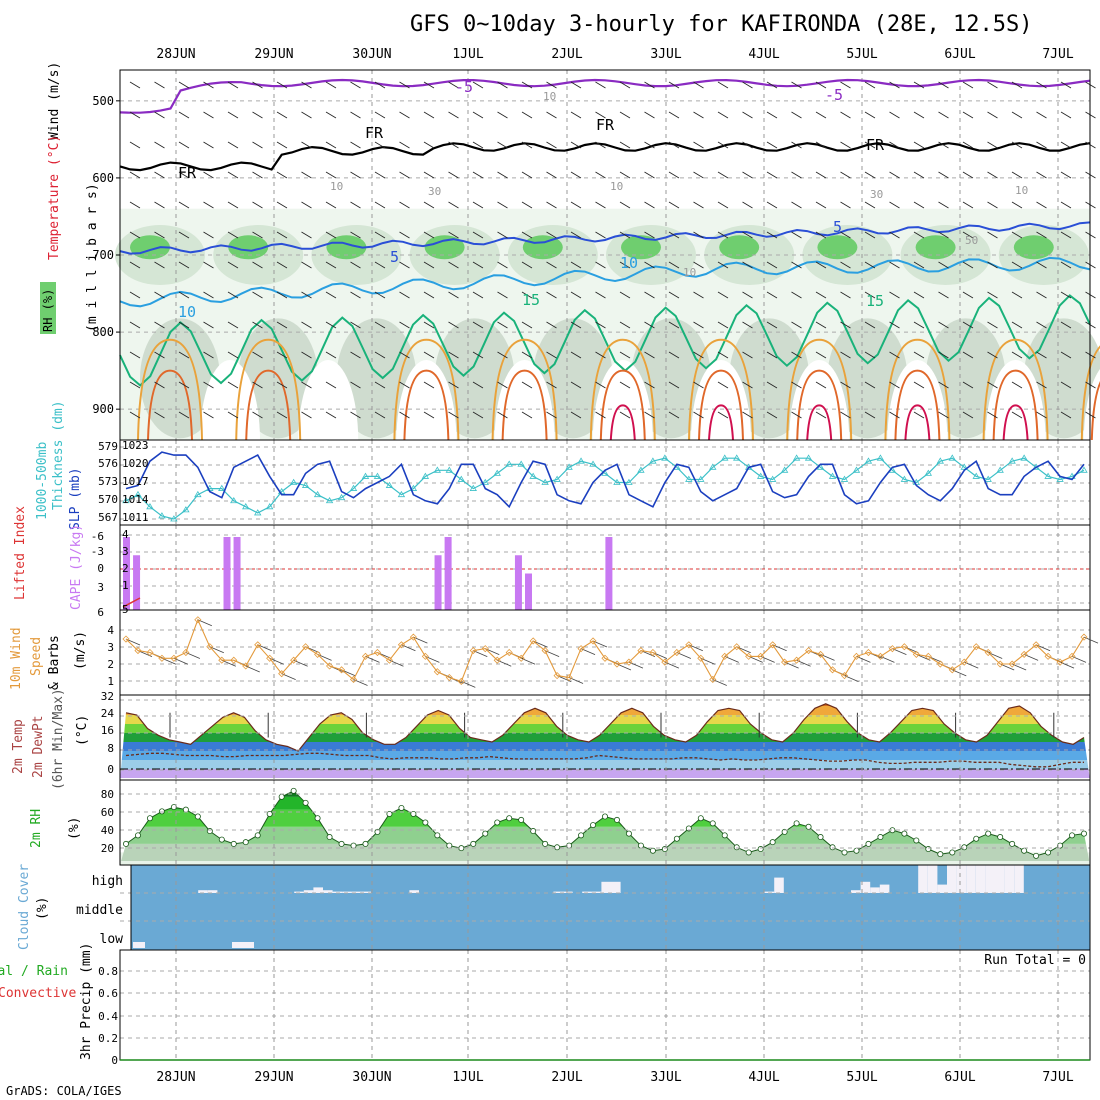 This screenshot has height=1100, width=1100. I want to click on contour-10C, so click(605, 282).